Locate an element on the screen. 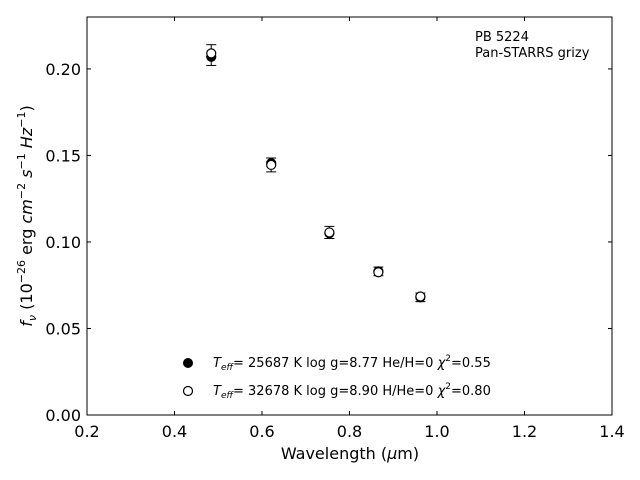 The height and width of the screenshot is (480, 640). y-tick-label: 0.15 is located at coordinates (63, 155).